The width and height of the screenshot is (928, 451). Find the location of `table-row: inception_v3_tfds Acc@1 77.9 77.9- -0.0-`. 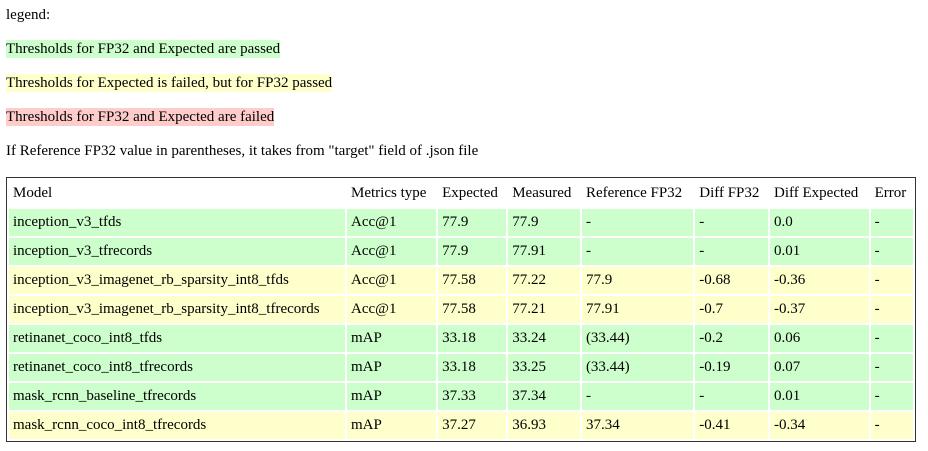

table-row: inception_v3_tfds Acc@1 77.9 77.9- -0.0- is located at coordinates (461, 222).